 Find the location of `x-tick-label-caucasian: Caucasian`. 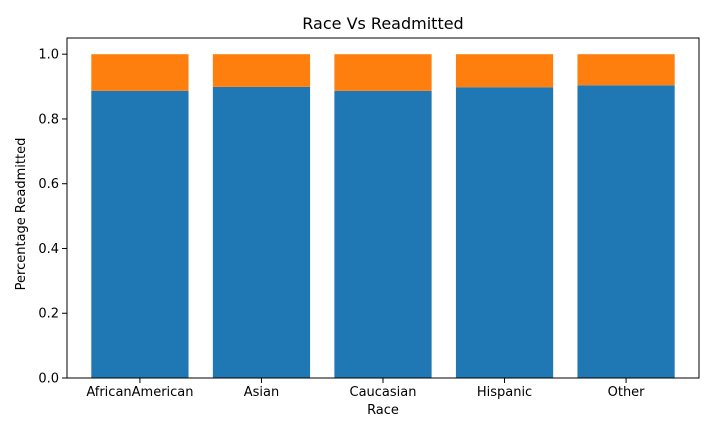

x-tick-label-caucasian: Caucasian is located at coordinates (383, 392).